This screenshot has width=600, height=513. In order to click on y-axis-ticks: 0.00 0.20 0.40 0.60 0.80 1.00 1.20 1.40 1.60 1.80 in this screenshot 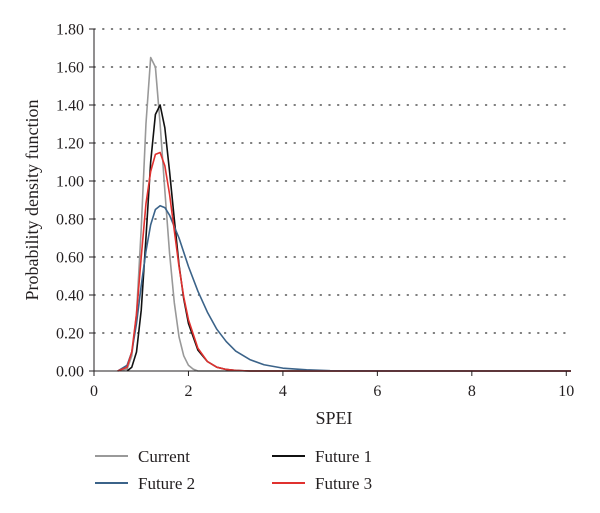, I will do `click(75, 201)`.